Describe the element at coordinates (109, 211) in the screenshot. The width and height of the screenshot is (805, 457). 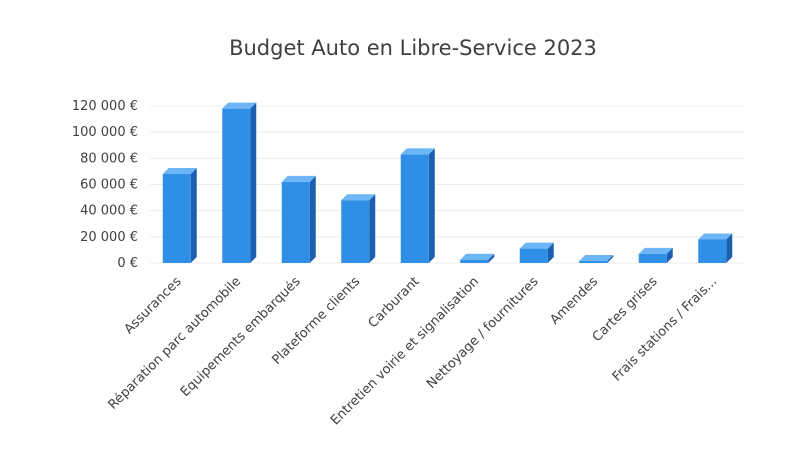
I see `y-tick-label: 40 000 €` at that location.